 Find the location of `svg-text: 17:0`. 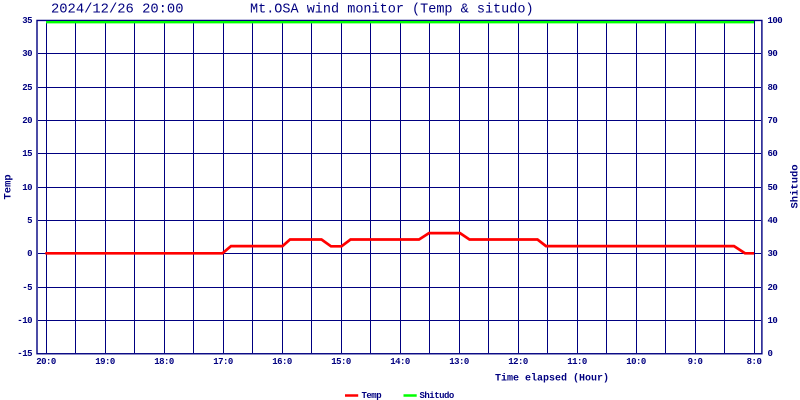

svg-text: 17:0 is located at coordinates (223, 362).